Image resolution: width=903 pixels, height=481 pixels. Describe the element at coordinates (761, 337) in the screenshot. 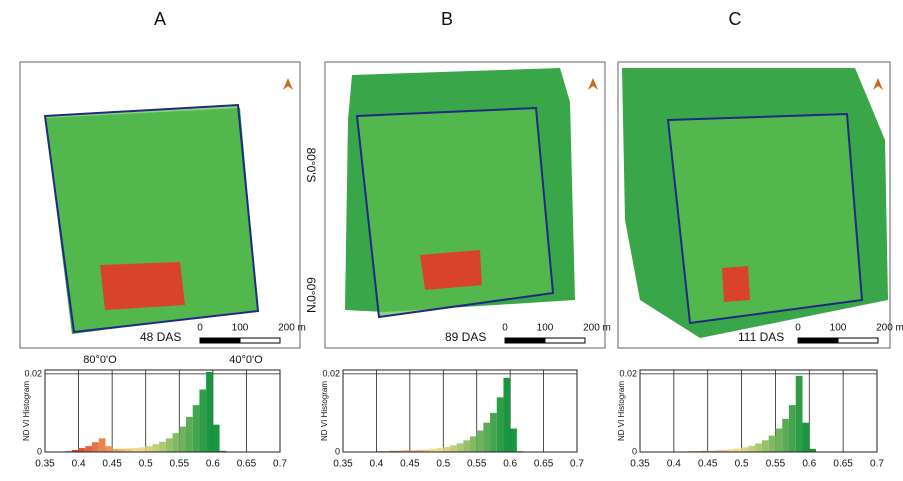

I see `das-label: 111 DAS` at that location.